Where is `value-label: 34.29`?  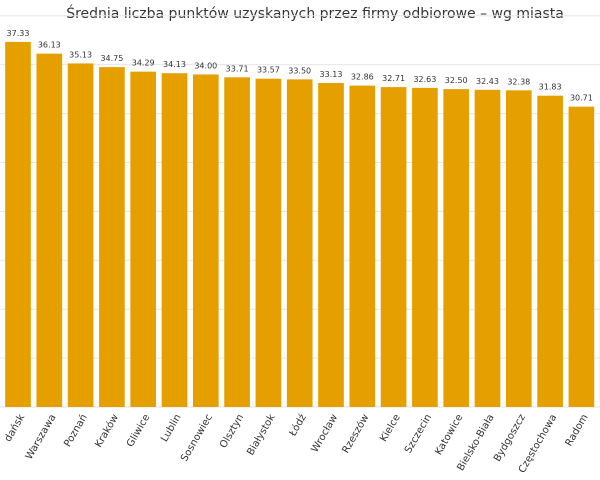
value-label: 34.29 is located at coordinates (143, 63).